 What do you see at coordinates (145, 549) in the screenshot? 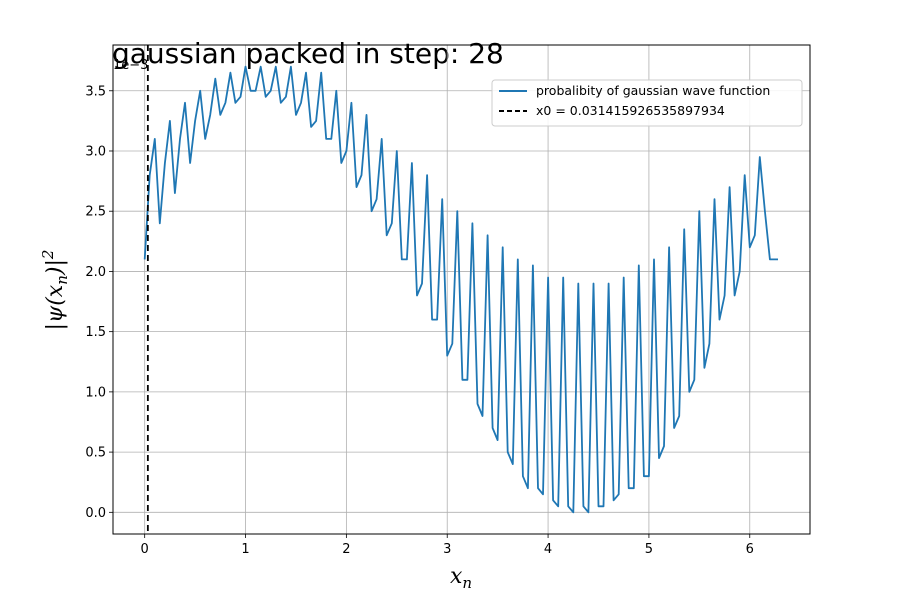
I see `x-tick-label: 0` at bounding box center [145, 549].